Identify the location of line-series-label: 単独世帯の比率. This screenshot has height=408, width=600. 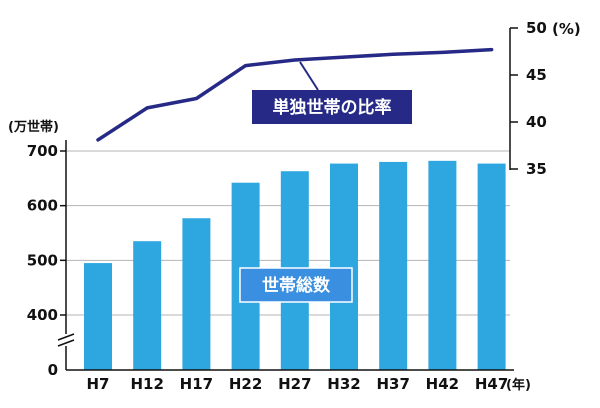
(332, 107).